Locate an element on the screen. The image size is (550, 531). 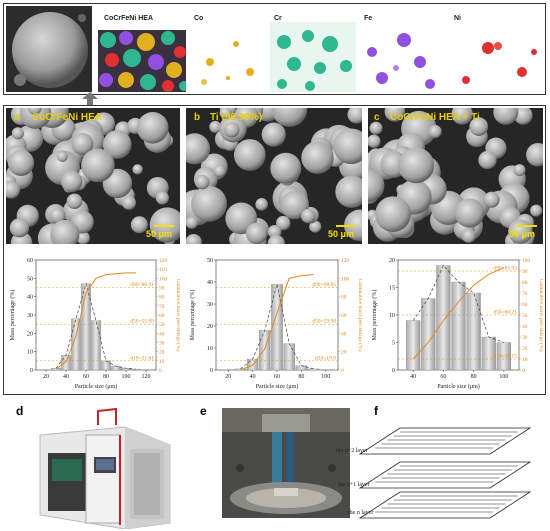
panel-letter-c: c is located at coordinates (377, 117).